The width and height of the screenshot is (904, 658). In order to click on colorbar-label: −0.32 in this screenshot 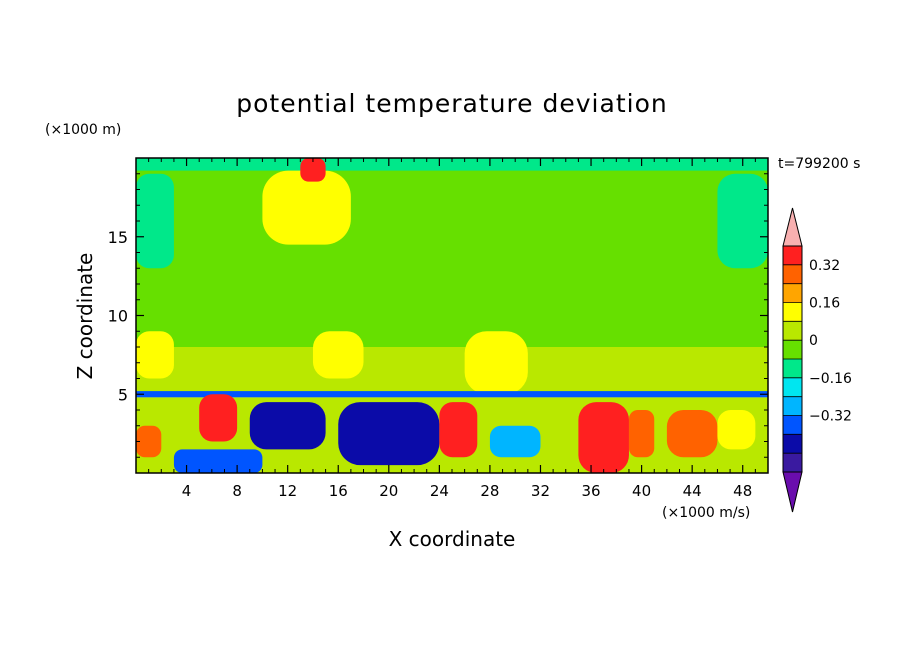, I will do `click(830, 417)`.